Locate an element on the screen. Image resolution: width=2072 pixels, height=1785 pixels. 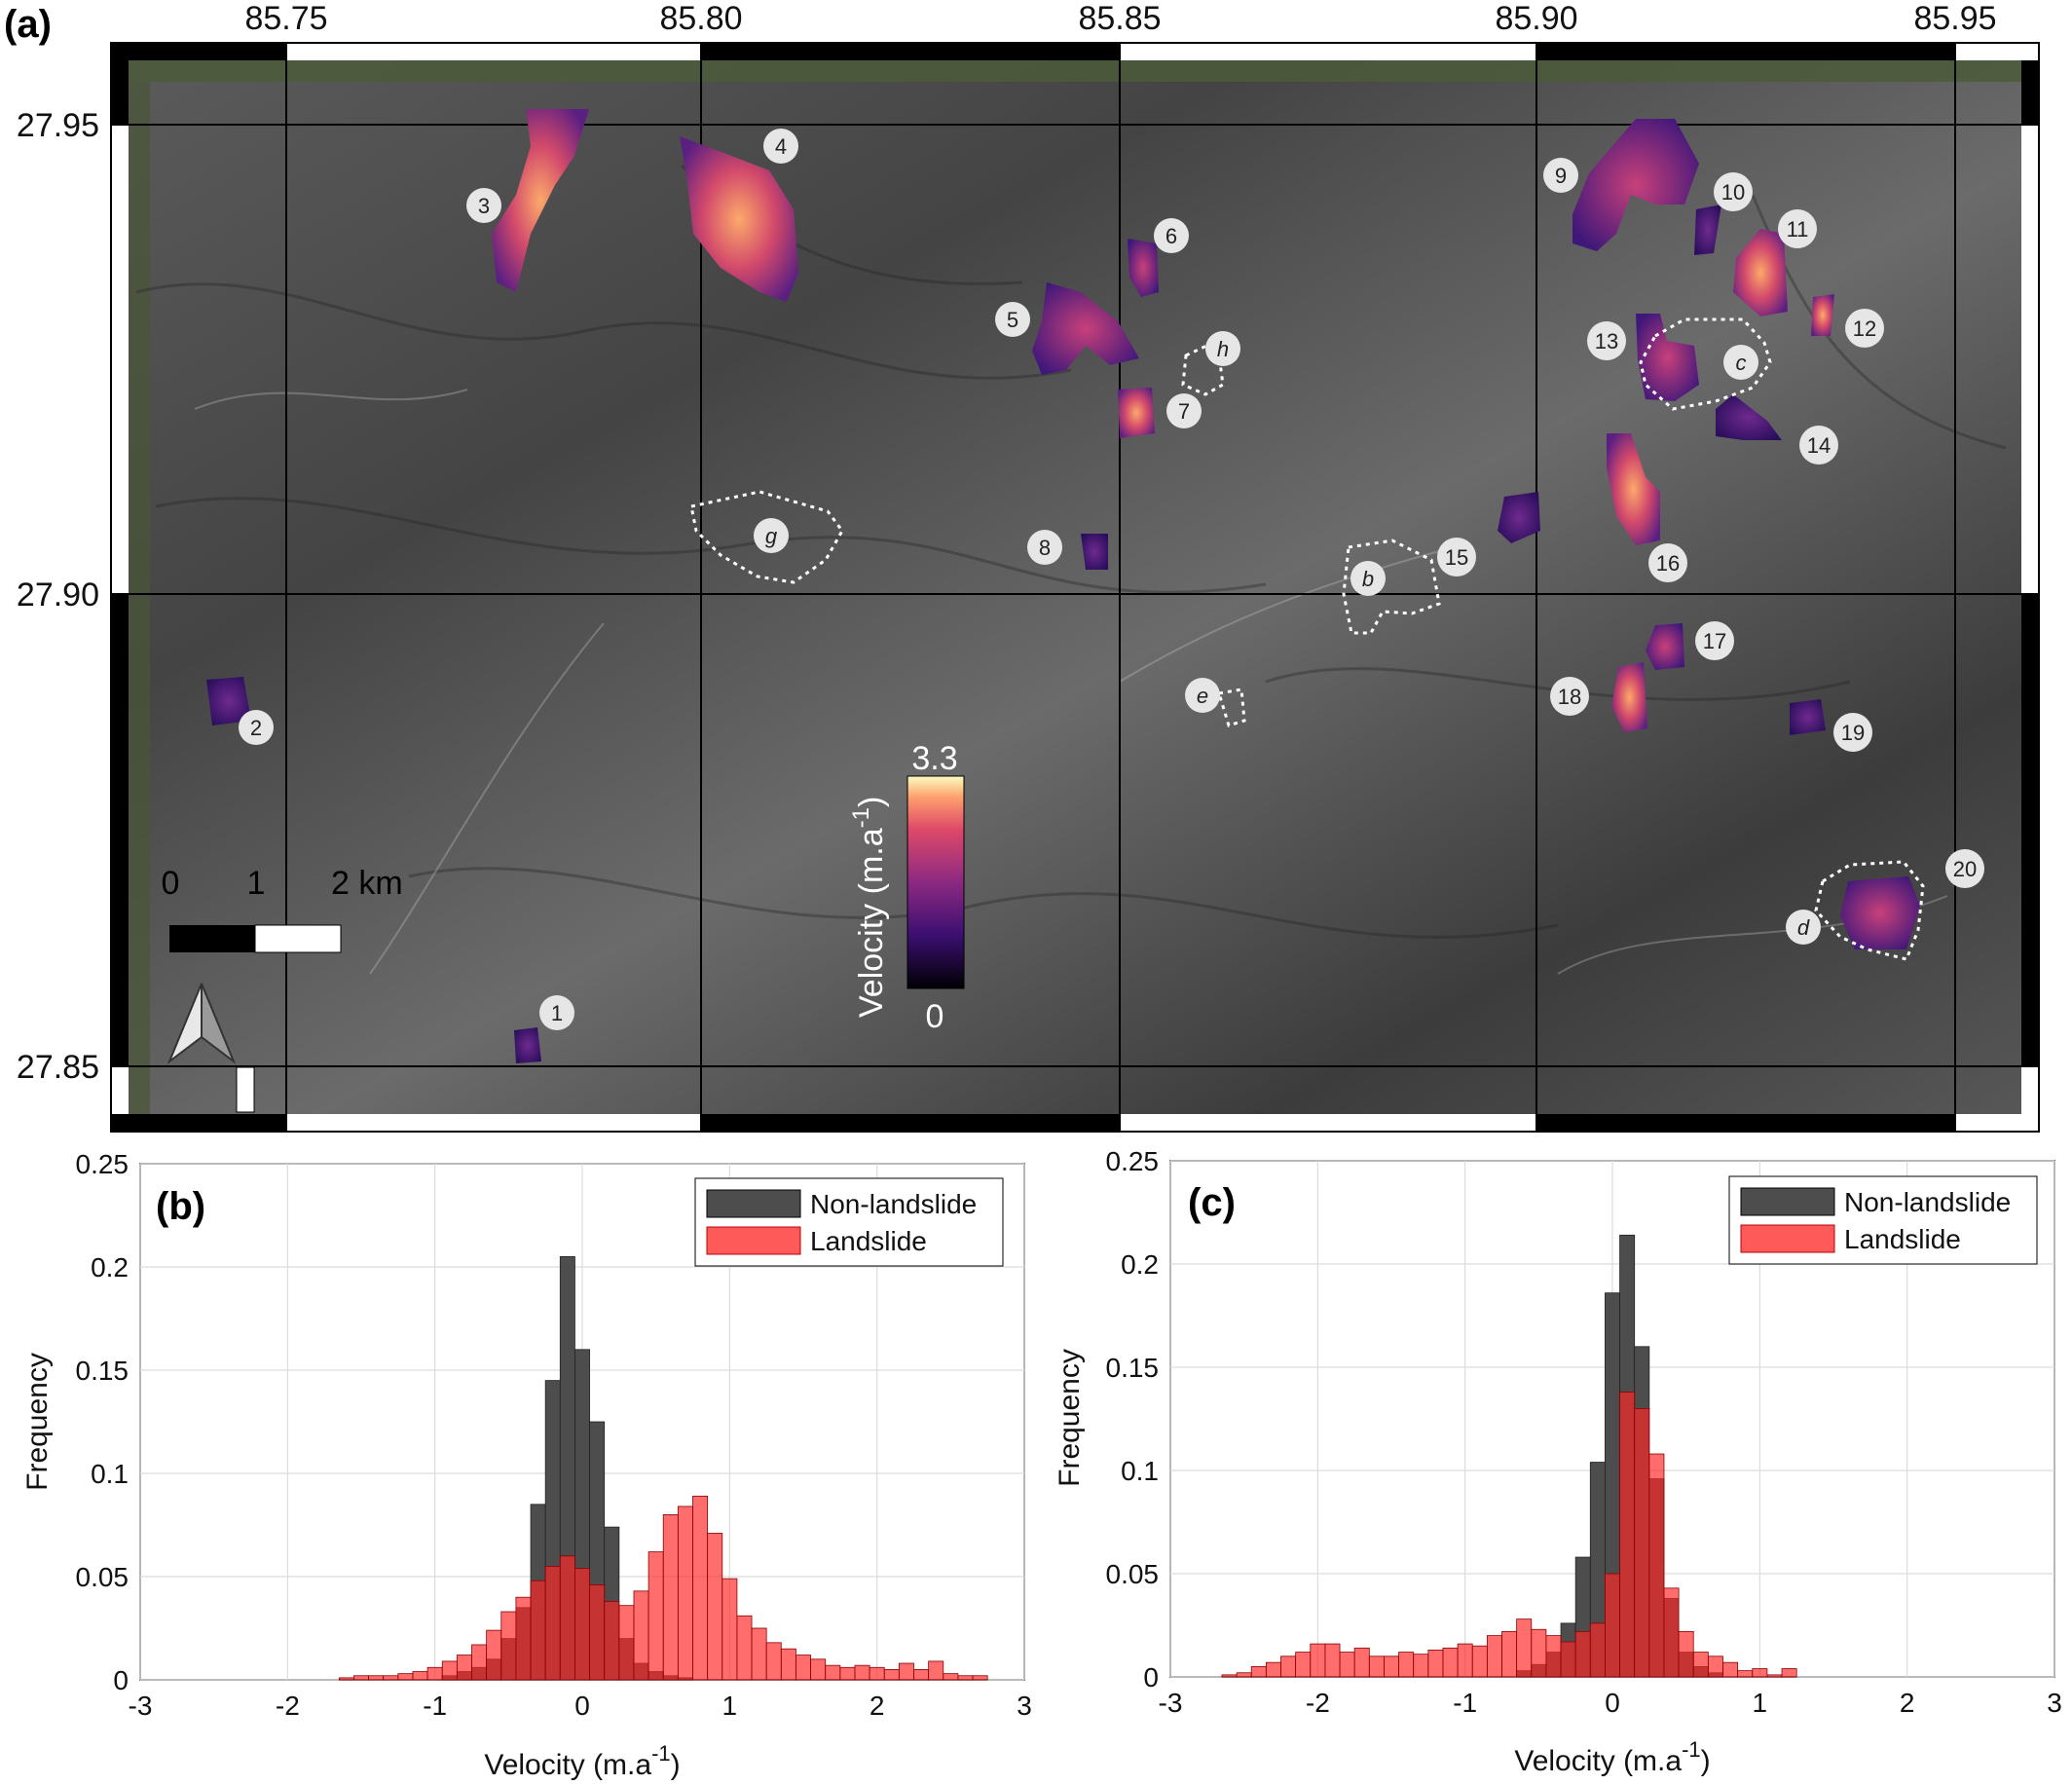
label-16-text: 16 is located at coordinates (1668, 563).